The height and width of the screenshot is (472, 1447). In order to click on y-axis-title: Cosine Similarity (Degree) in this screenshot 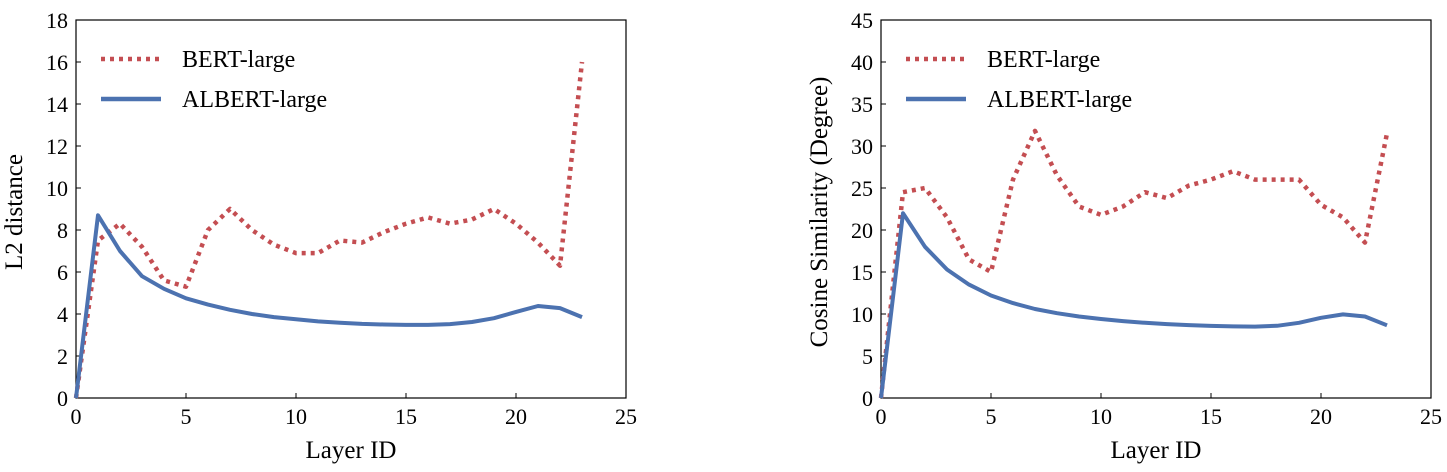, I will do `click(819, 212)`.